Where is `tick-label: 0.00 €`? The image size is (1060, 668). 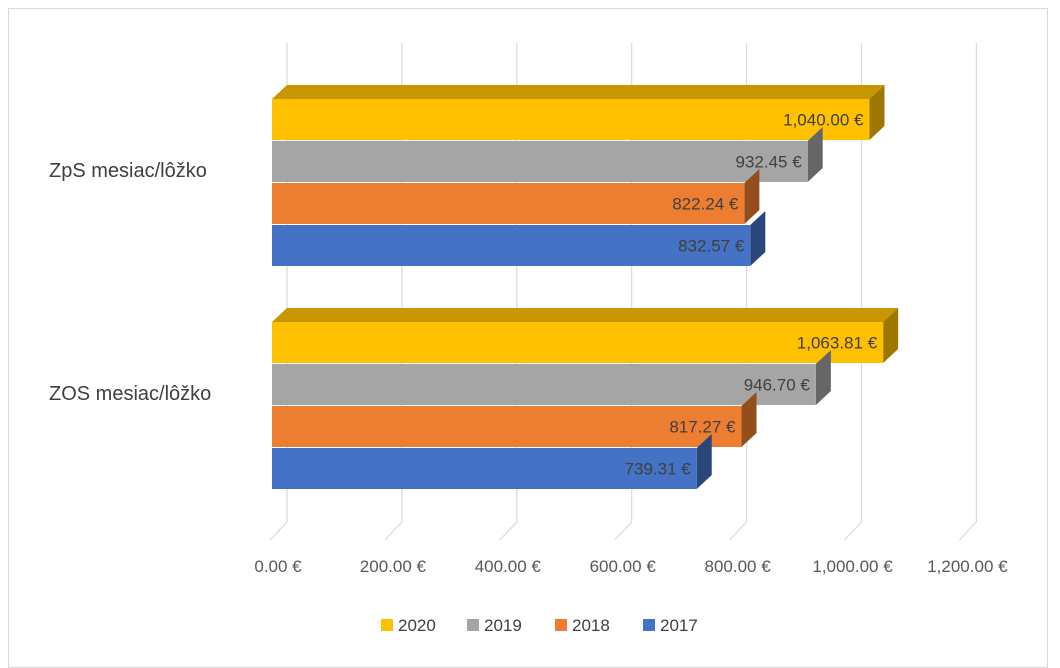 tick-label: 0.00 € is located at coordinates (278, 566).